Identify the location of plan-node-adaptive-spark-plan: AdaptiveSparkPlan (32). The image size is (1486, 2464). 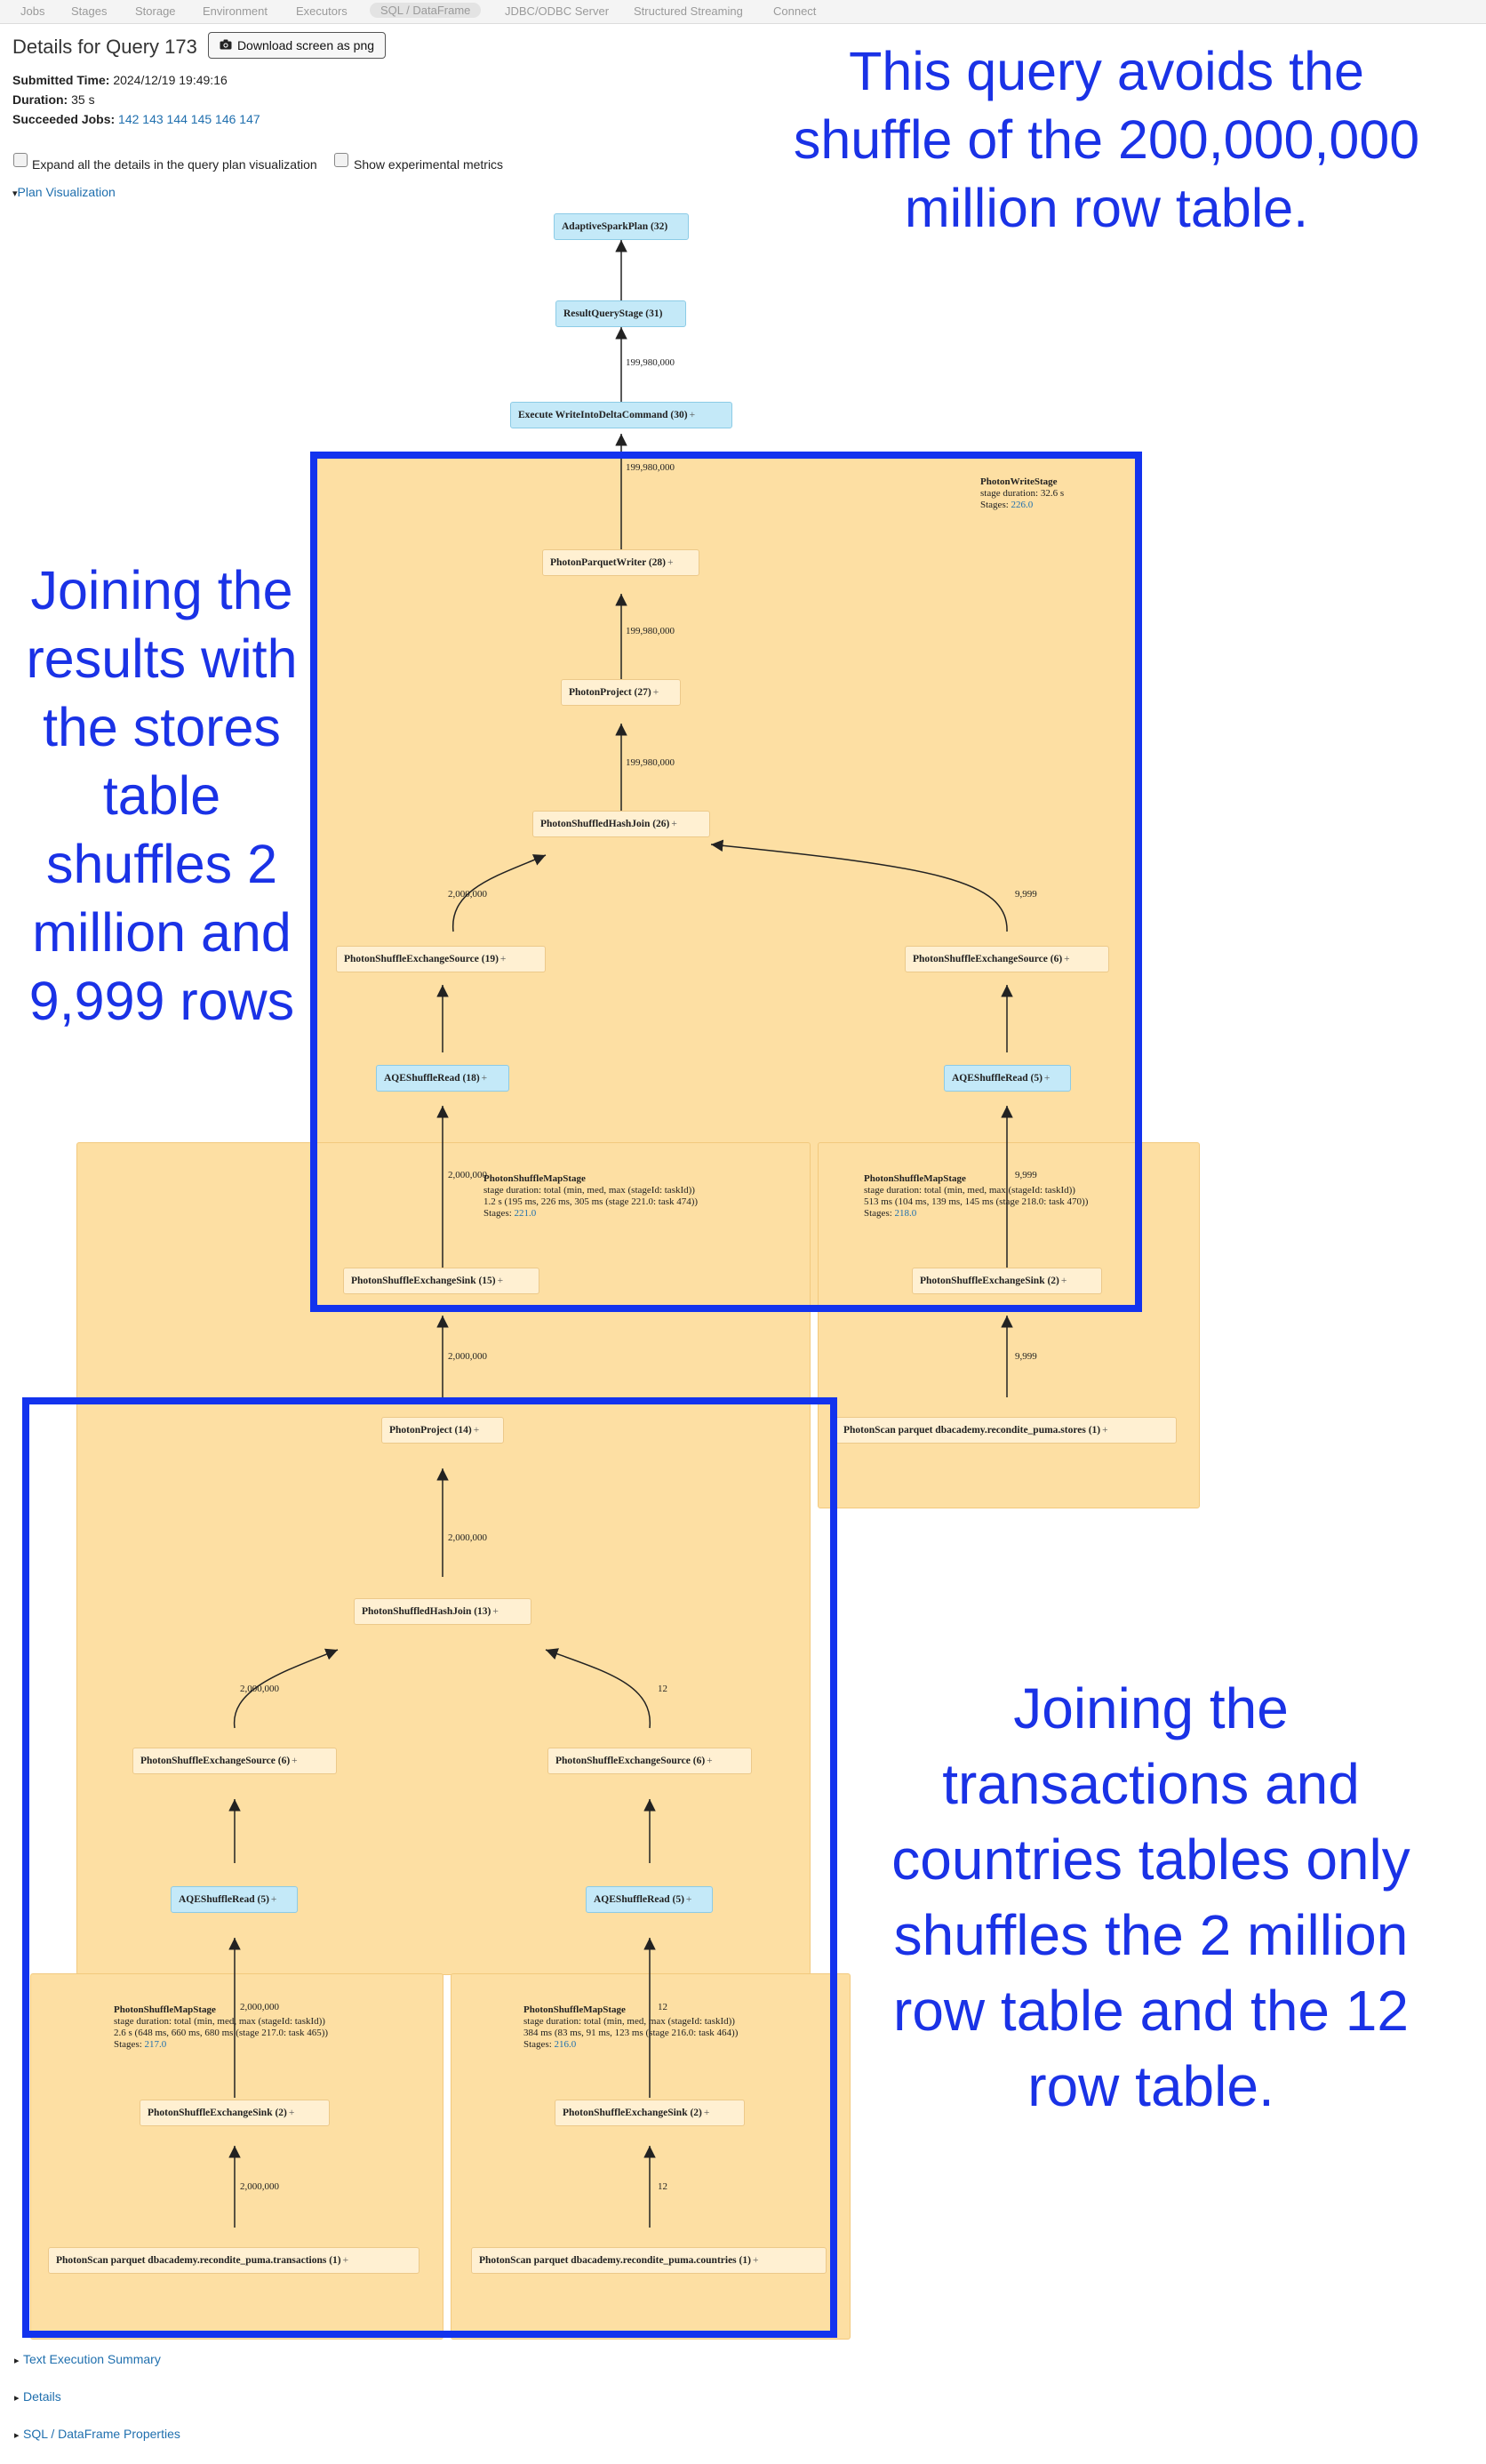
(621, 226).